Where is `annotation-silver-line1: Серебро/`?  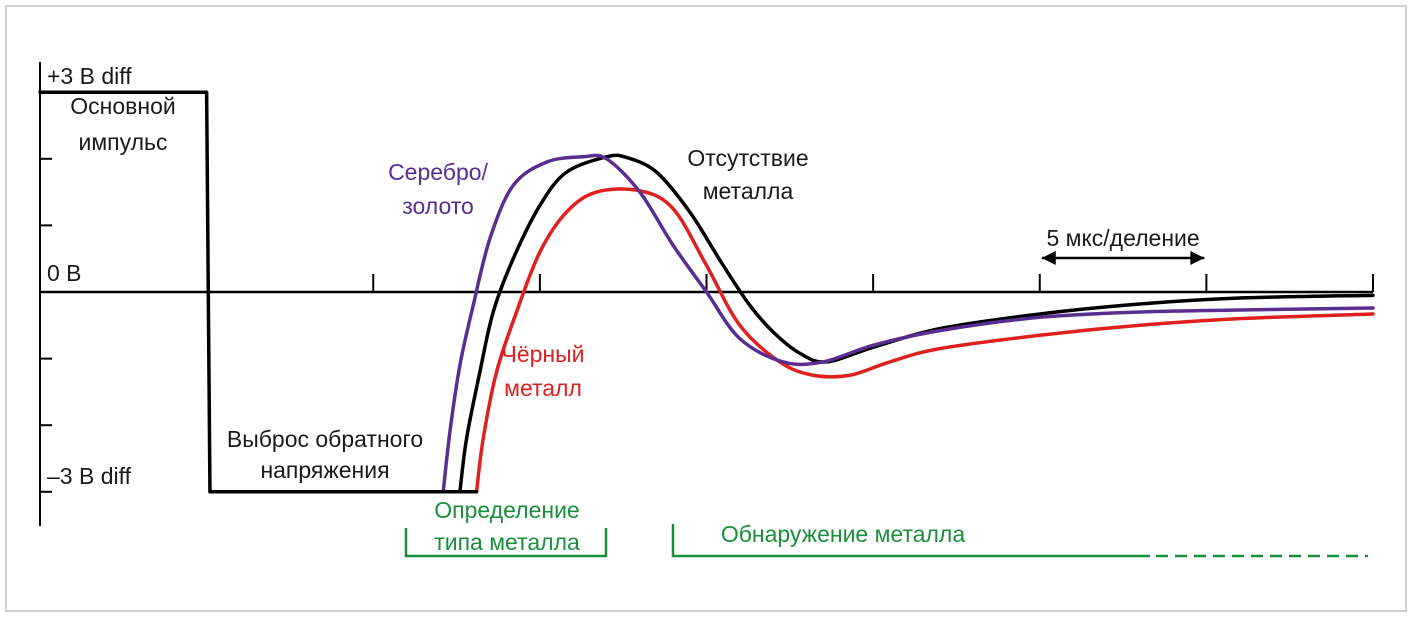 annotation-silver-line1: Серебро/ is located at coordinates (438, 172).